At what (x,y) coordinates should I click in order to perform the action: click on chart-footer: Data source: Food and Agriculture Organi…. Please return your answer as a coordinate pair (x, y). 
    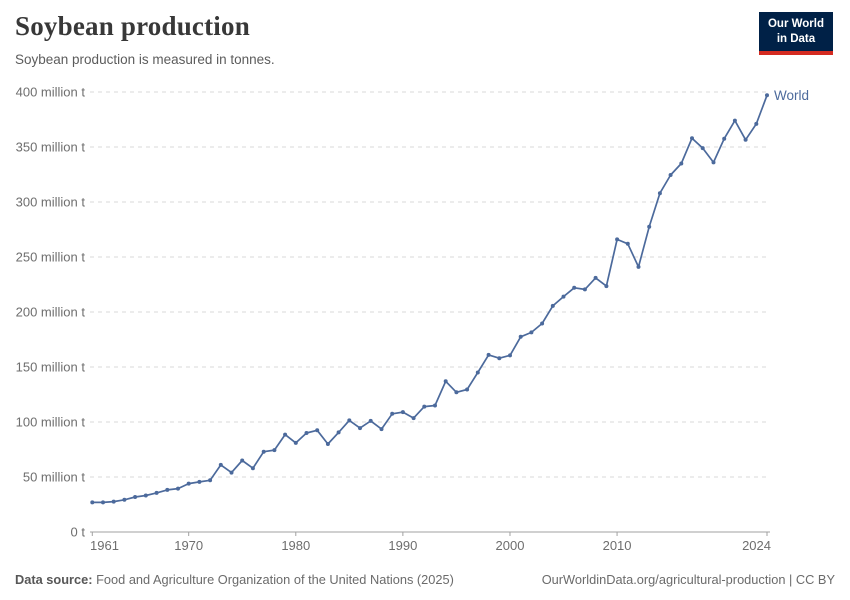
    Looking at the image, I should click on (425, 579).